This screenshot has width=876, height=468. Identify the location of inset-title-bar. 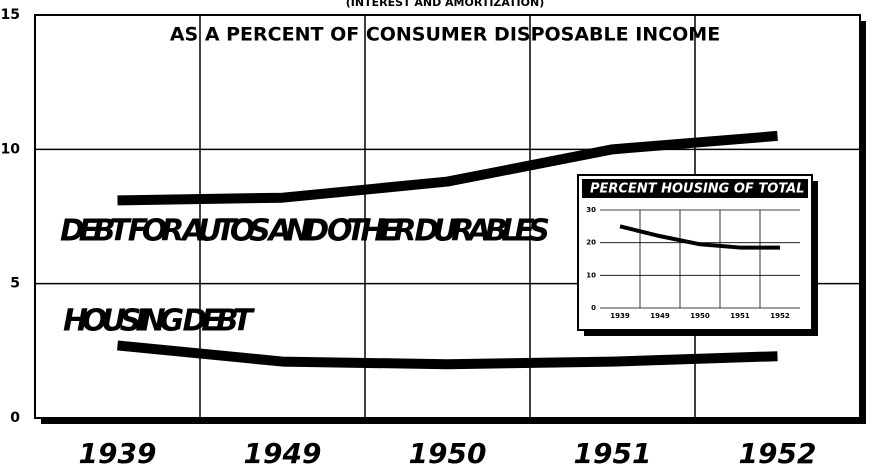
(695, 188).